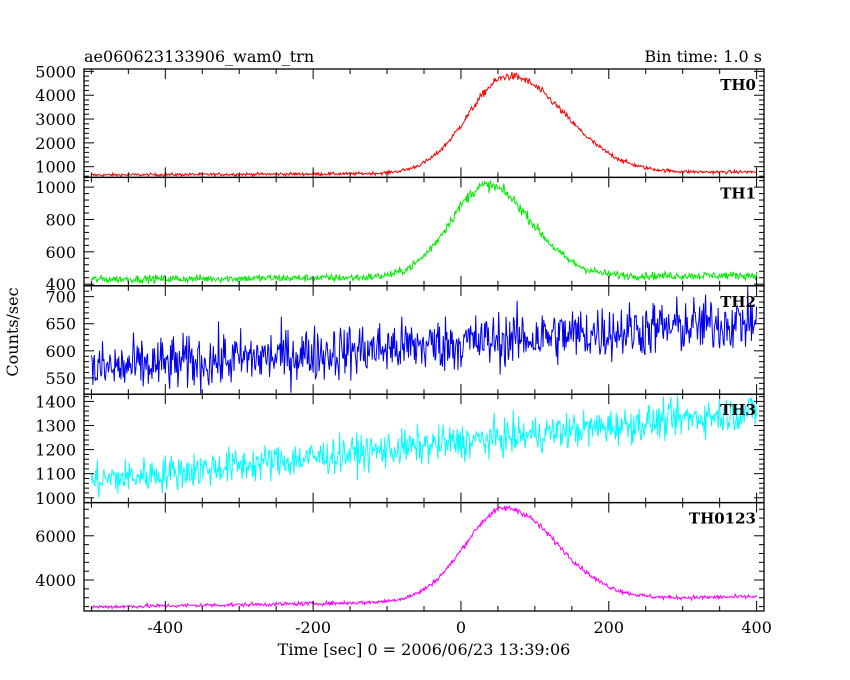 This screenshot has width=850, height=680. Describe the element at coordinates (55, 426) in the screenshot. I see `y-tick-label: 1300` at that location.